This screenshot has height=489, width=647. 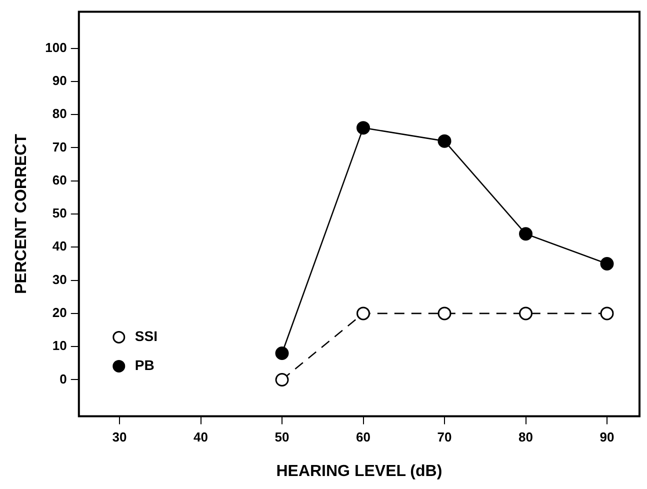 I want to click on legend-label: PB, so click(x=144, y=365).